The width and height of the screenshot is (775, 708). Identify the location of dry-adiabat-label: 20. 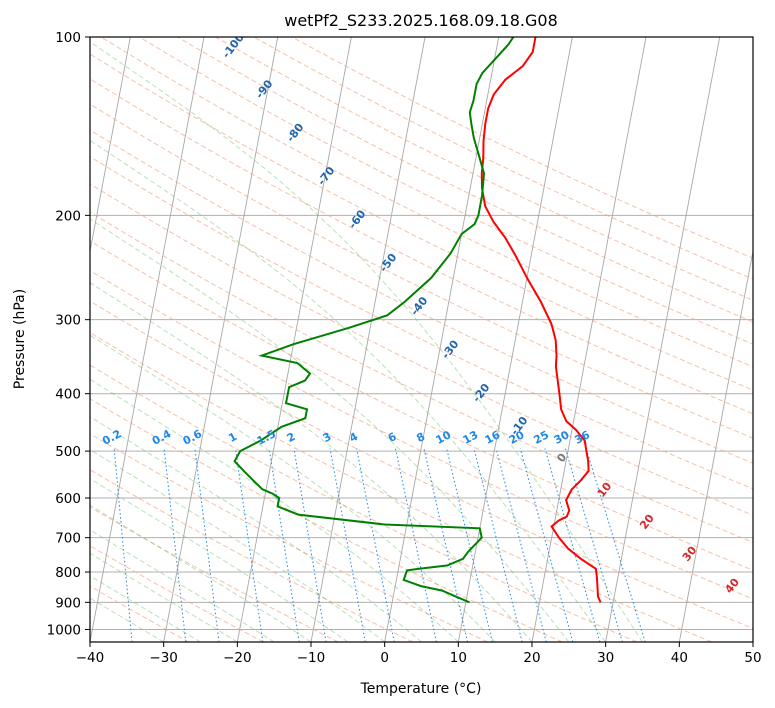
(647, 522).